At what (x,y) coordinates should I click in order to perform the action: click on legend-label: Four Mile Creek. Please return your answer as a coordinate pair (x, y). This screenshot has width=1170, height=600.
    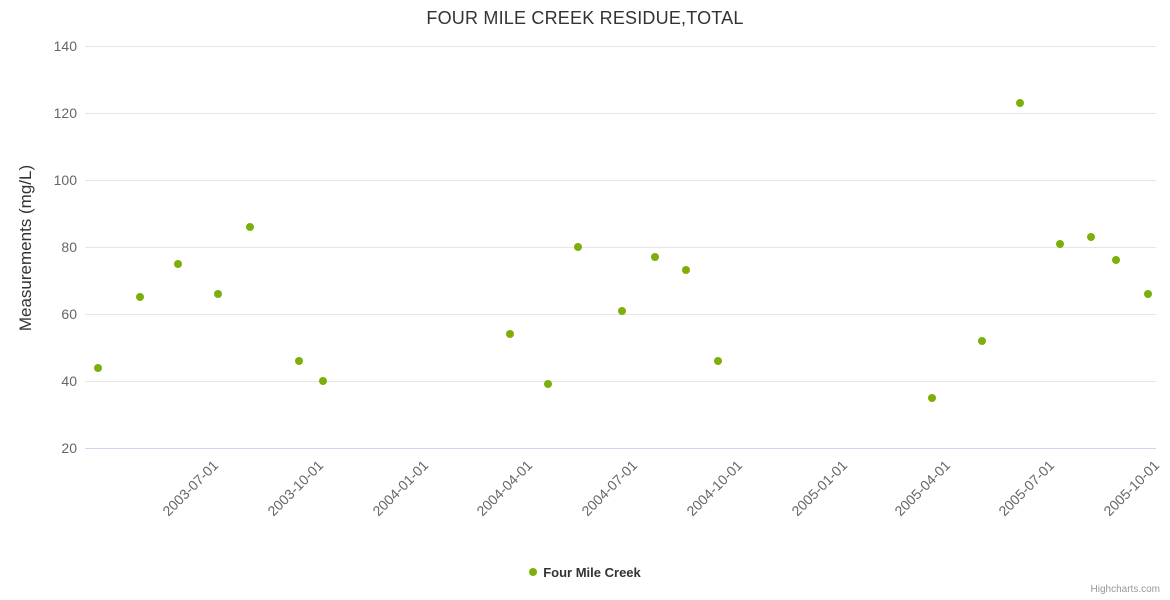
    Looking at the image, I should click on (592, 572).